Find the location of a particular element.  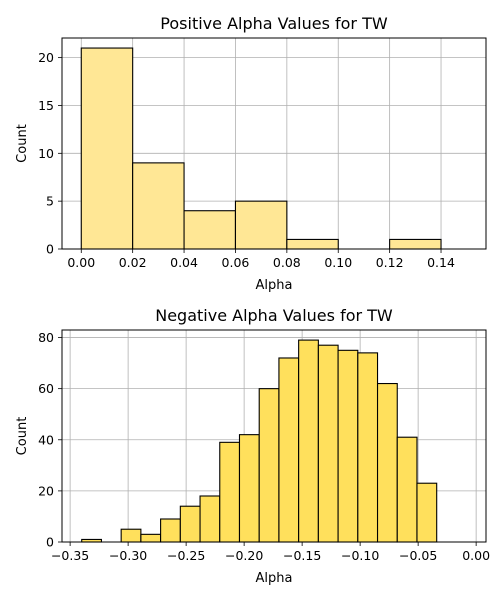

chart-title-negative: Negative Alpha Values for TW is located at coordinates (274, 315).